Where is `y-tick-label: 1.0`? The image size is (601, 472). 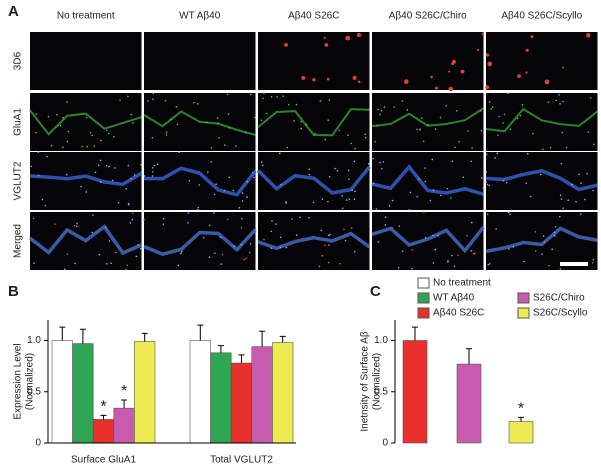
y-tick-label: 1.0 is located at coordinates (34, 340).